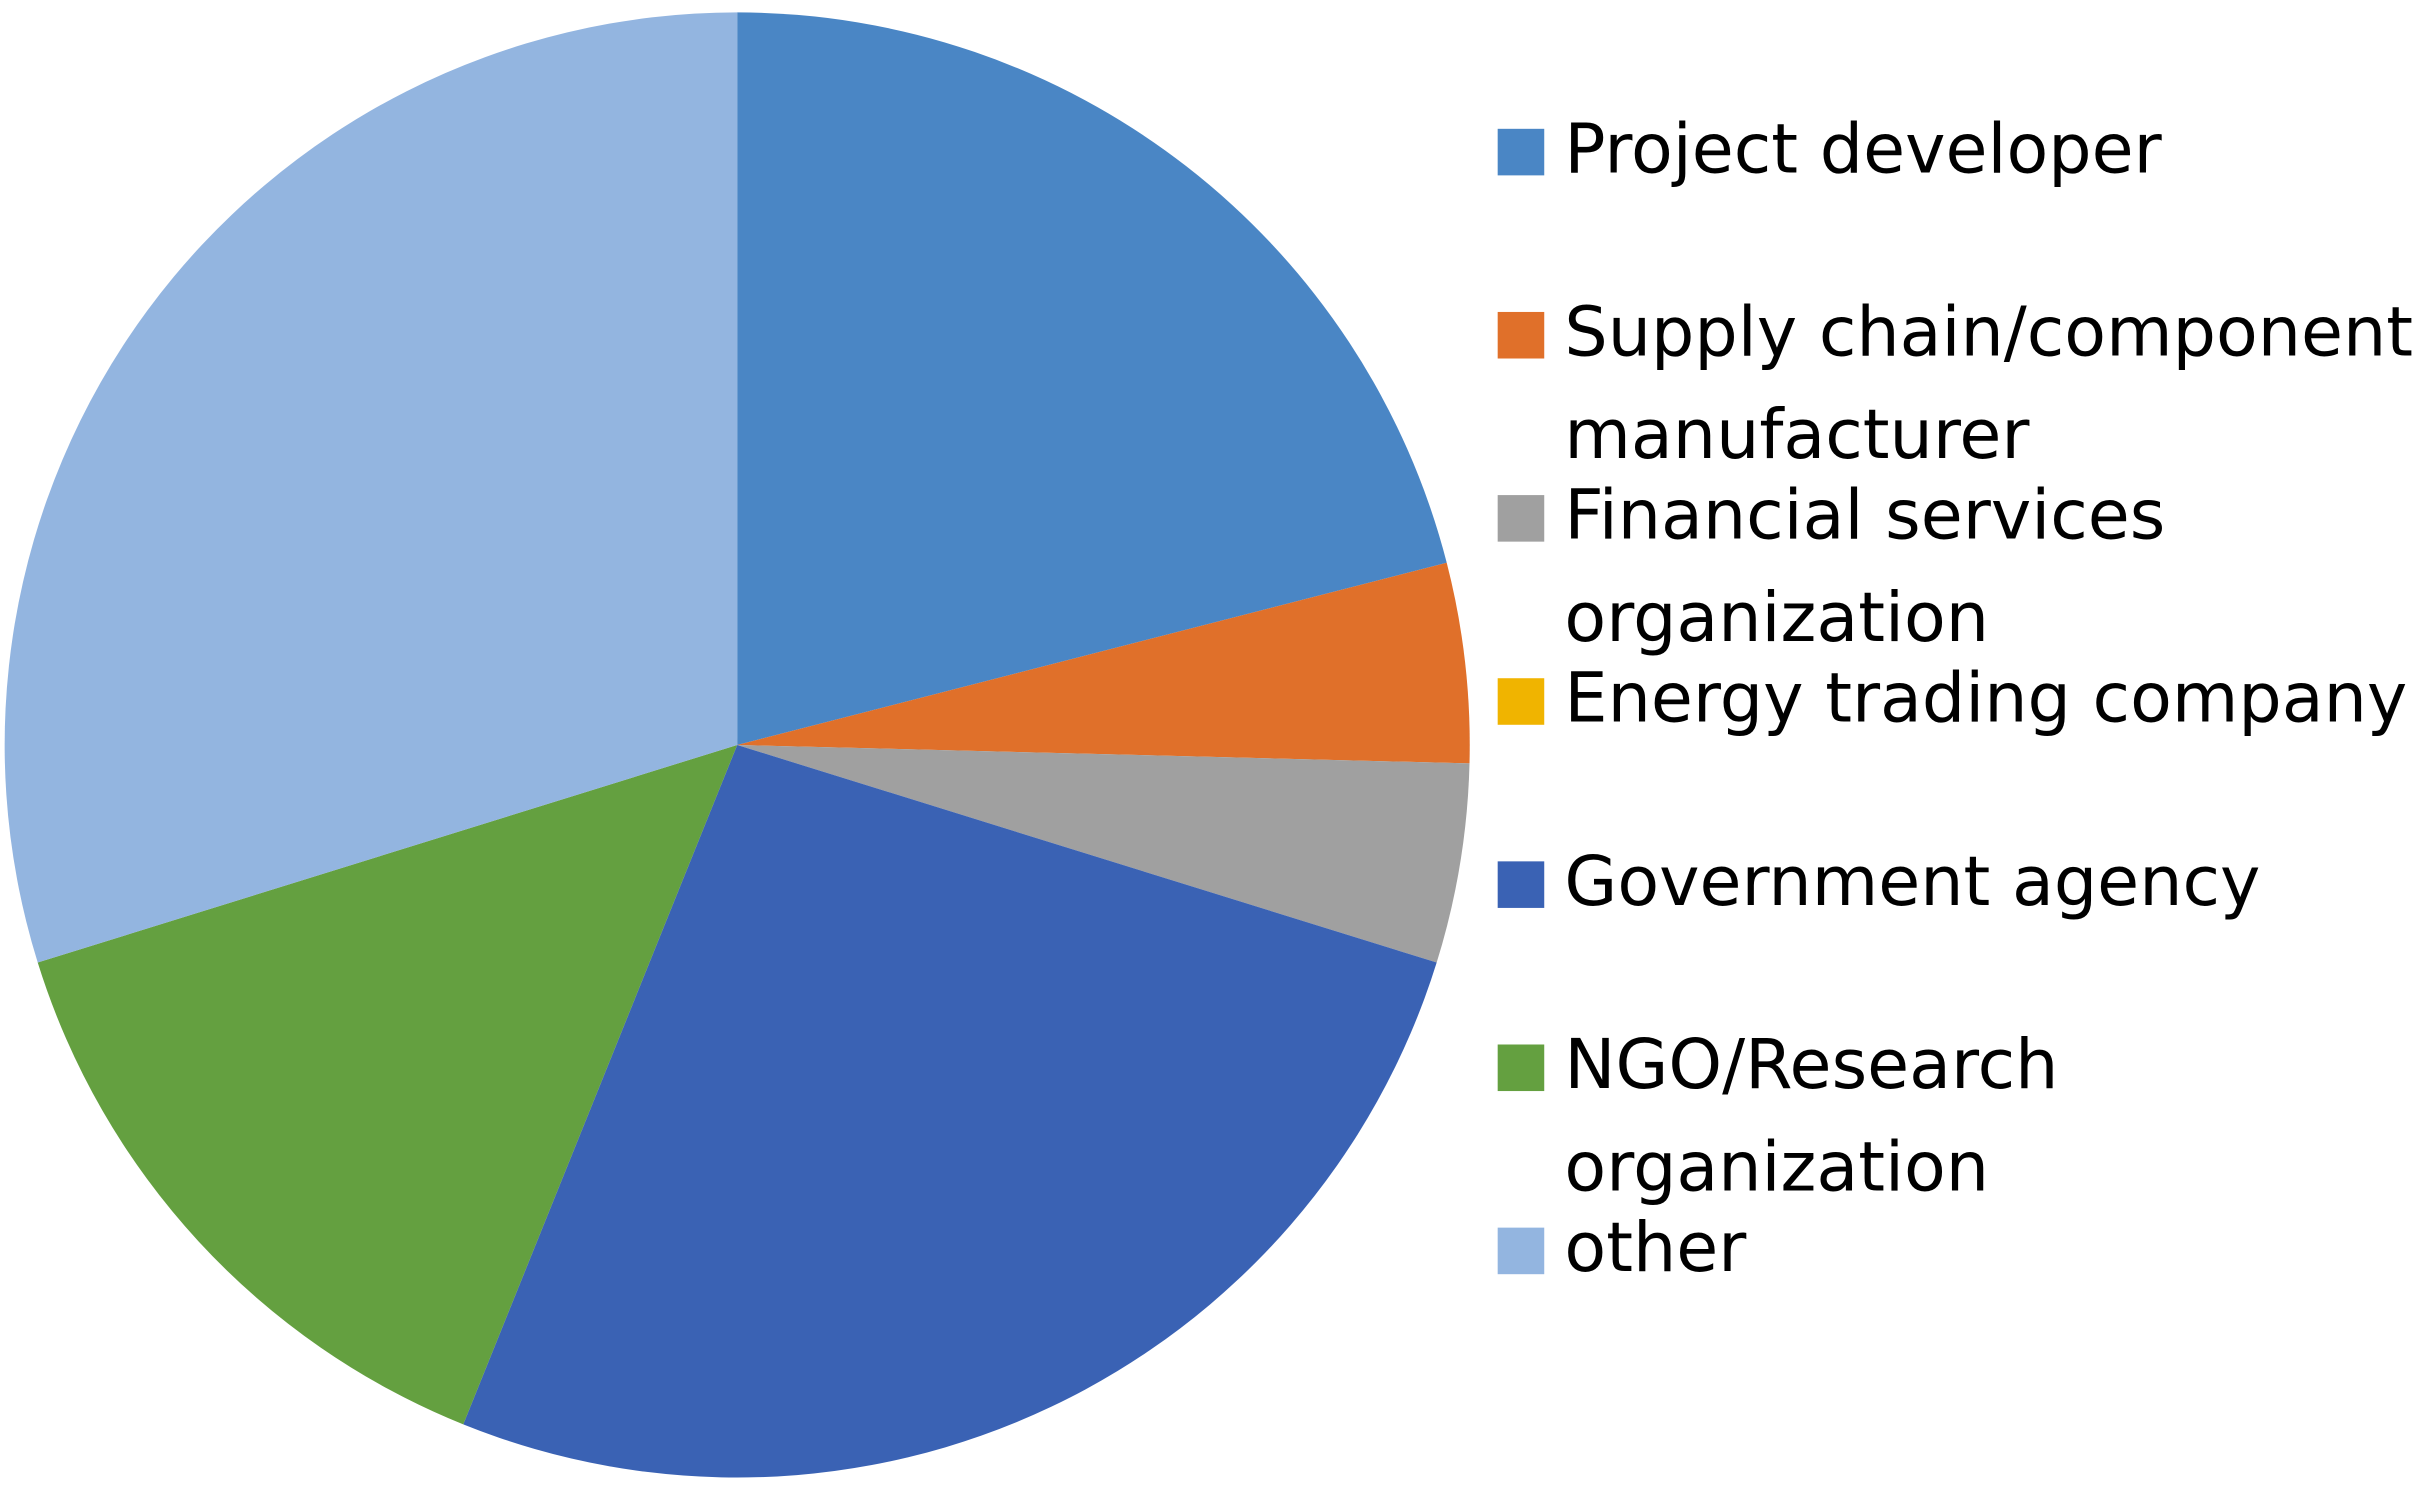  What do you see at coordinates (1989, 384) in the screenshot?
I see `legend-label: Supply chain/component manufacturer` at bounding box center [1989, 384].